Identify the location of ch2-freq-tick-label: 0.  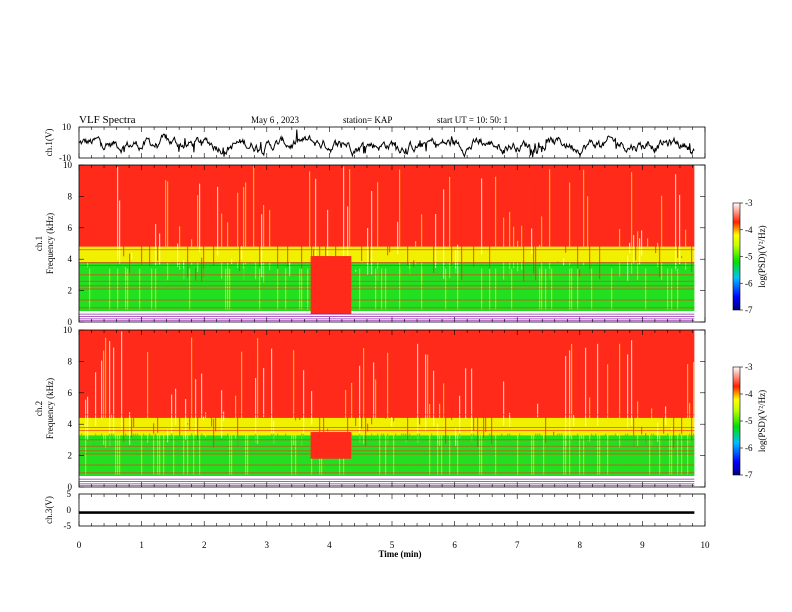
(70, 487).